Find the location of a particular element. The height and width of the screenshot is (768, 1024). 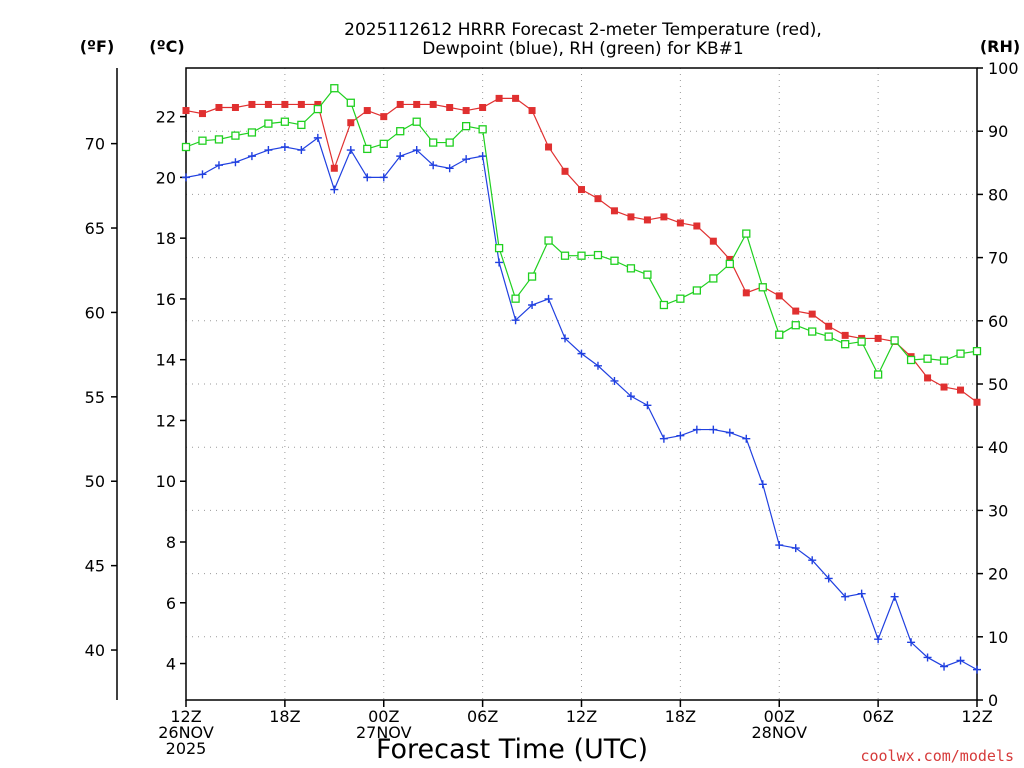

rh-tick-label: 90 is located at coordinates (998, 131).